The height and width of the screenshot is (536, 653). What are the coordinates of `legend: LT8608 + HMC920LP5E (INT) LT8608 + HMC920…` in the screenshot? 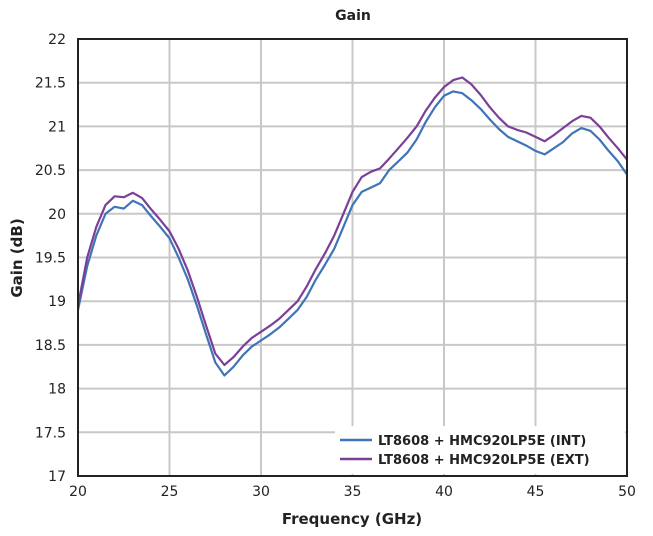 It's located at (480, 450).